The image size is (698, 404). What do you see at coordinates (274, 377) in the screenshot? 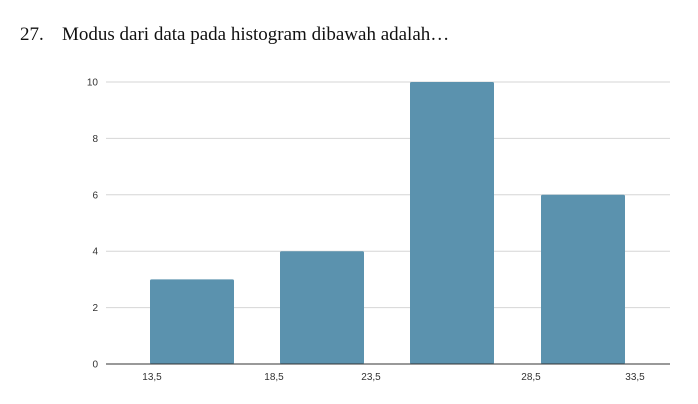
I see `x-tick-label-1: 18,5` at bounding box center [274, 377].